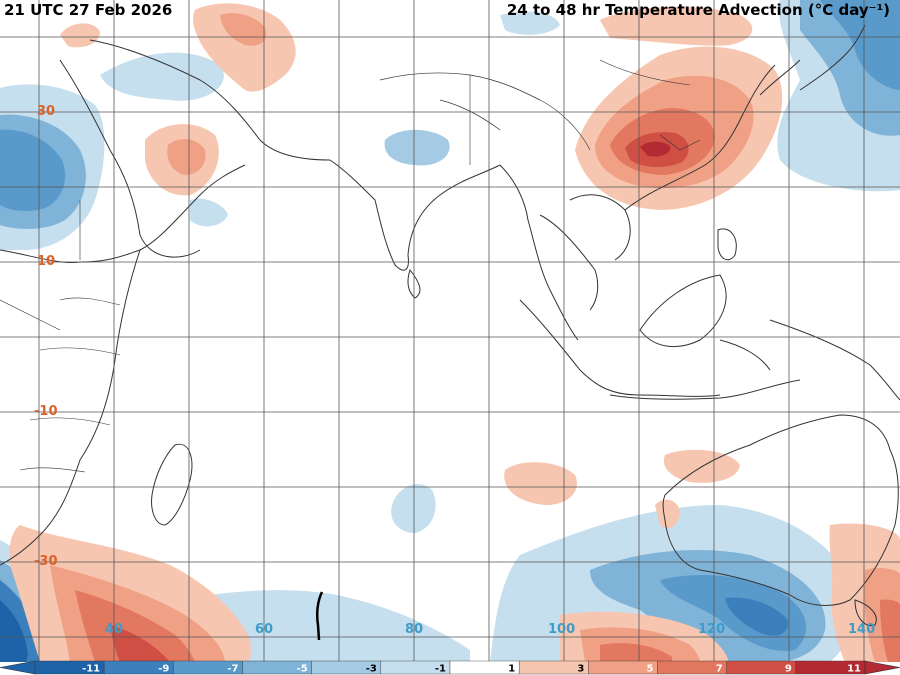 The width and height of the screenshot is (900, 675). What do you see at coordinates (302, 669) in the screenshot?
I see `colorbar-tick-label: -5` at bounding box center [302, 669].